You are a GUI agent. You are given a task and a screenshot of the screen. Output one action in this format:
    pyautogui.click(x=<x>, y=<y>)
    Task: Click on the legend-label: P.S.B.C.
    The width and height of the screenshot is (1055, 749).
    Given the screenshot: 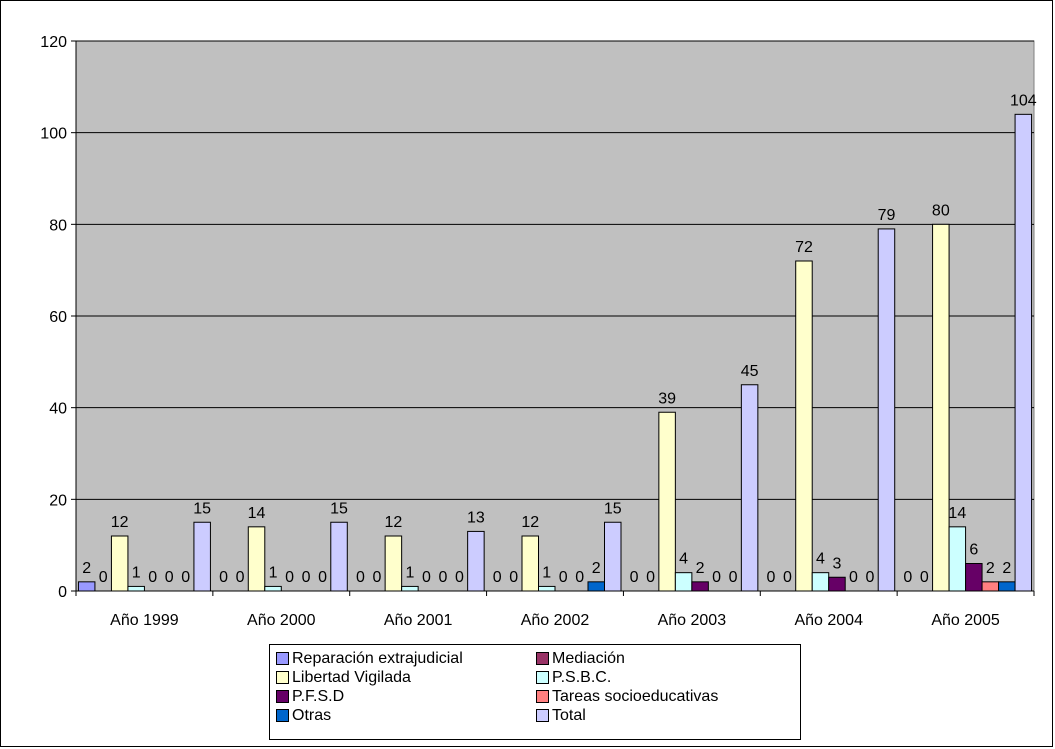 What is the action you would take?
    pyautogui.click(x=582, y=677)
    